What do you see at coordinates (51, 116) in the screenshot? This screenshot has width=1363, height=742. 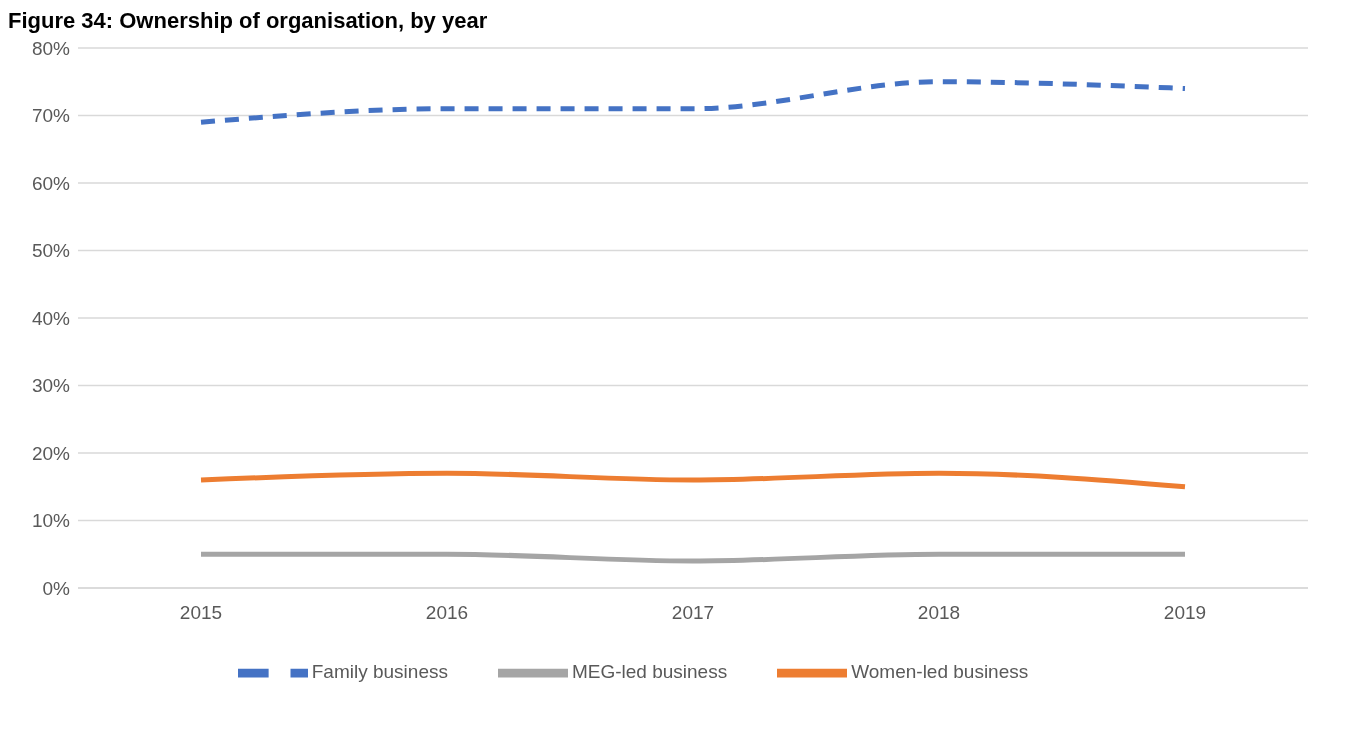 I see `y-tick-label: 70%` at bounding box center [51, 116].